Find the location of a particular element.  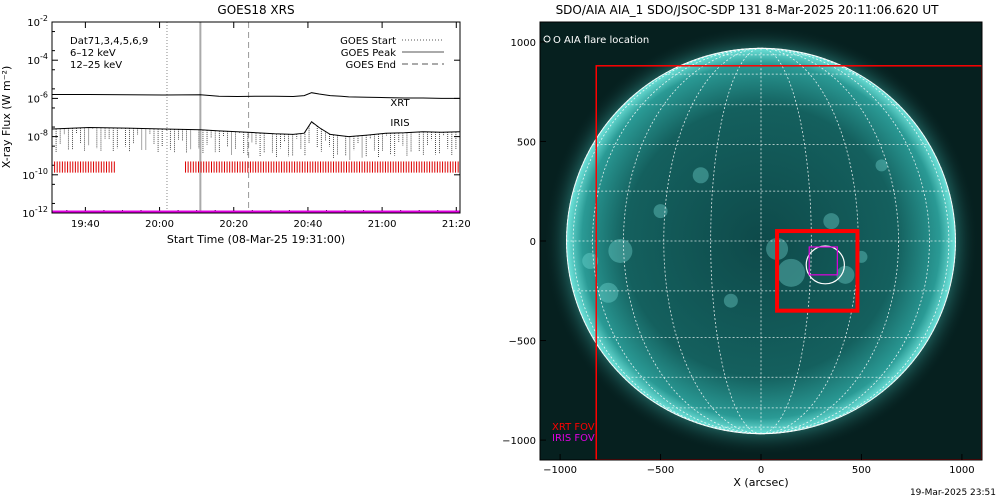

goes-xlabel: Start Time (08-Mar-25 19:31:00) is located at coordinates (256, 239).